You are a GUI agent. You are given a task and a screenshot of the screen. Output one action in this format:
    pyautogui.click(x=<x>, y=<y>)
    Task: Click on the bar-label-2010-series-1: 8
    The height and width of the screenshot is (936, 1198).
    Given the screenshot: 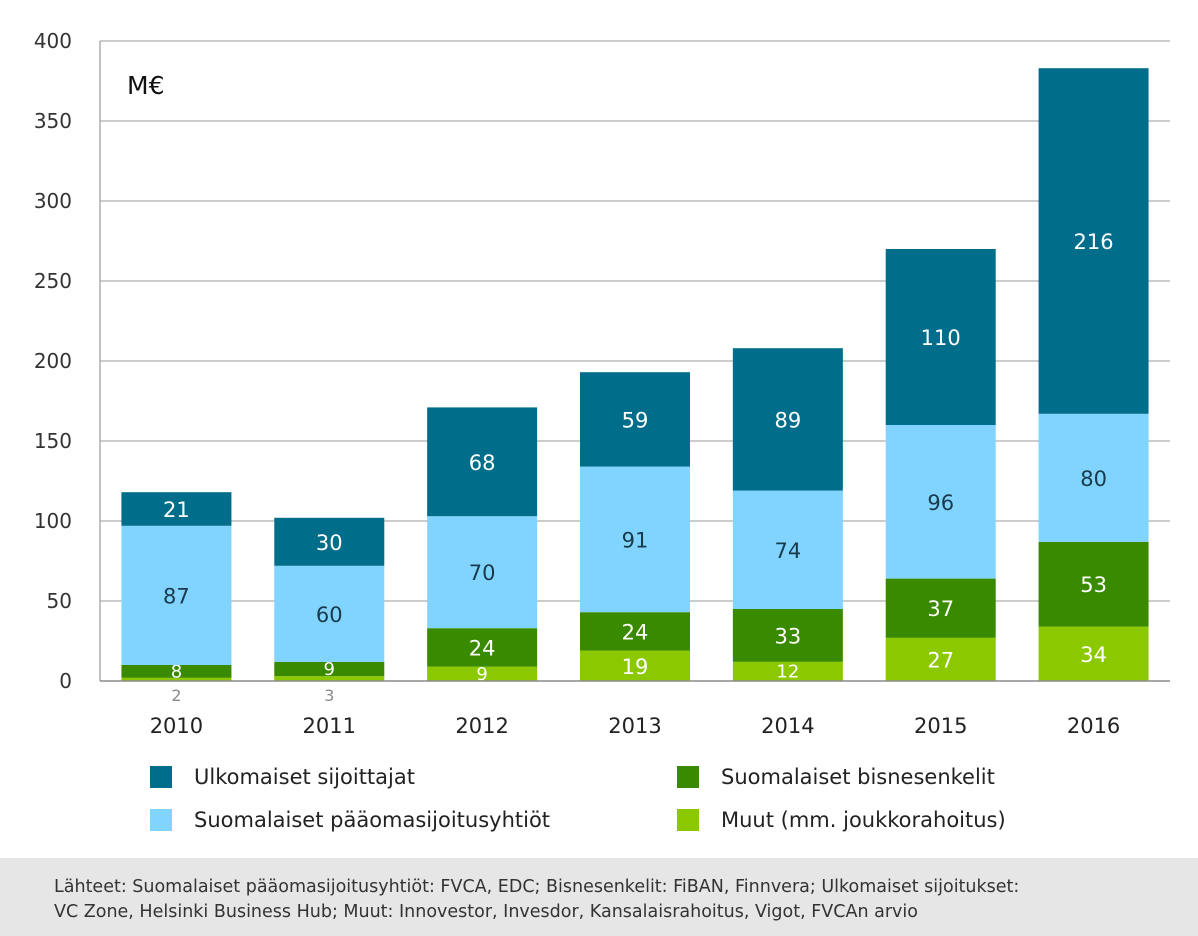 What is the action you would take?
    pyautogui.click(x=176, y=671)
    